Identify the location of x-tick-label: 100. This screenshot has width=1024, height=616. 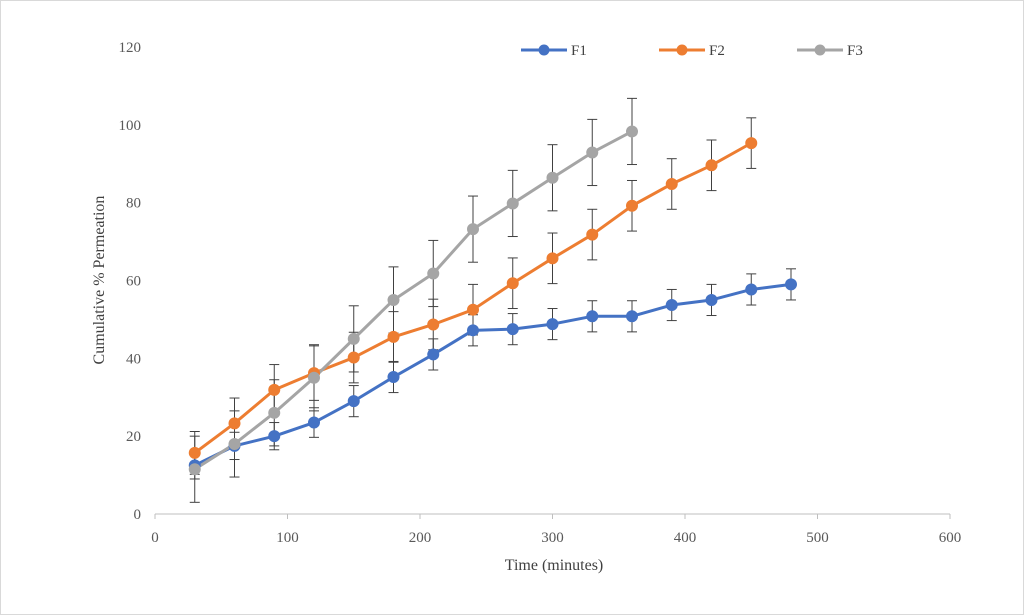
(287, 538).